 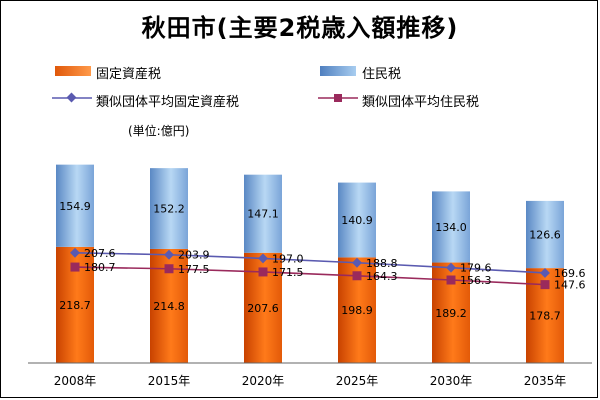 What do you see at coordinates (451, 381) in the screenshot?
I see `x-tick-label-4: 2030年` at bounding box center [451, 381].